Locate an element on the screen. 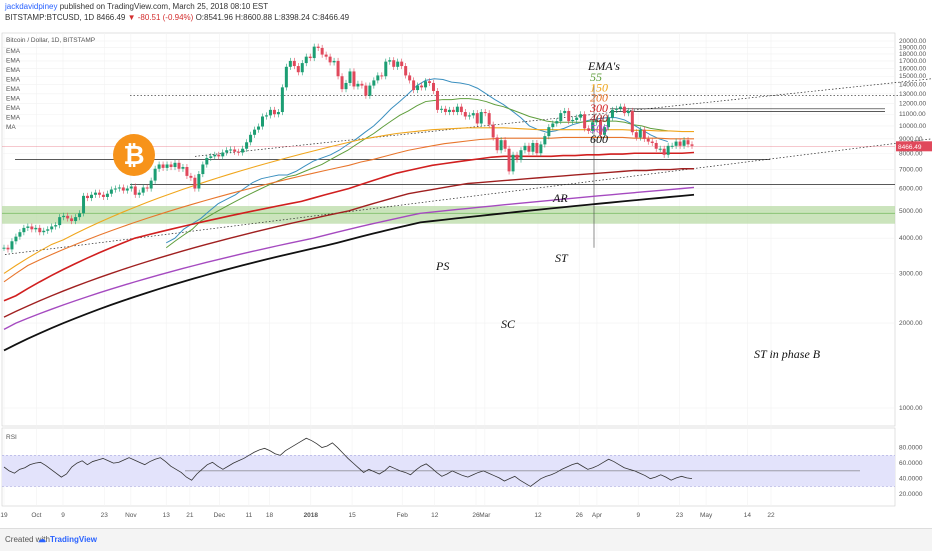  price-tick-label: 2000.00 is located at coordinates (911, 323).